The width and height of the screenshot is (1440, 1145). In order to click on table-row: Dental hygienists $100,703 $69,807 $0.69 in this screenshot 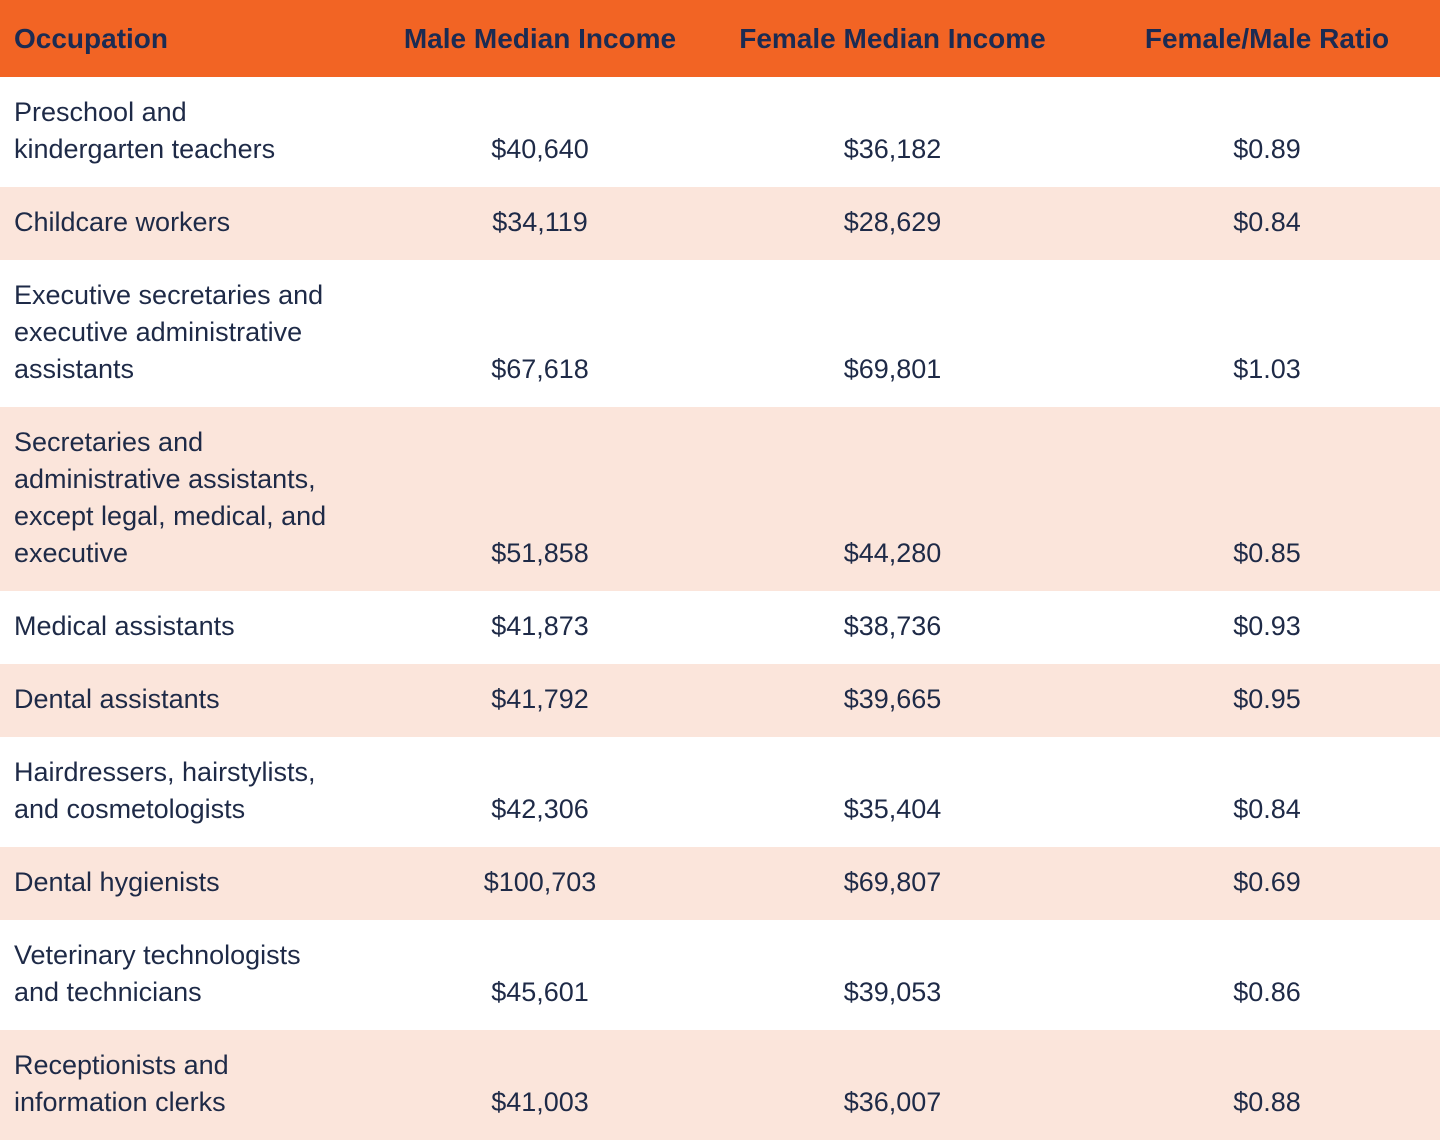, I will do `click(720, 883)`.